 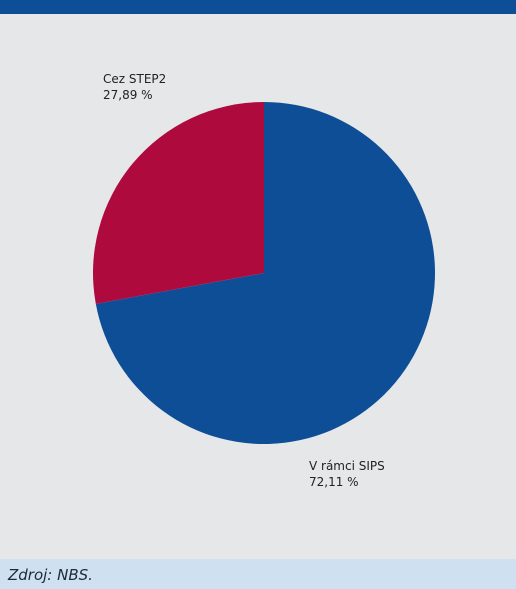 I want to click on pie-slice-cez-step2, so click(x=178, y=203).